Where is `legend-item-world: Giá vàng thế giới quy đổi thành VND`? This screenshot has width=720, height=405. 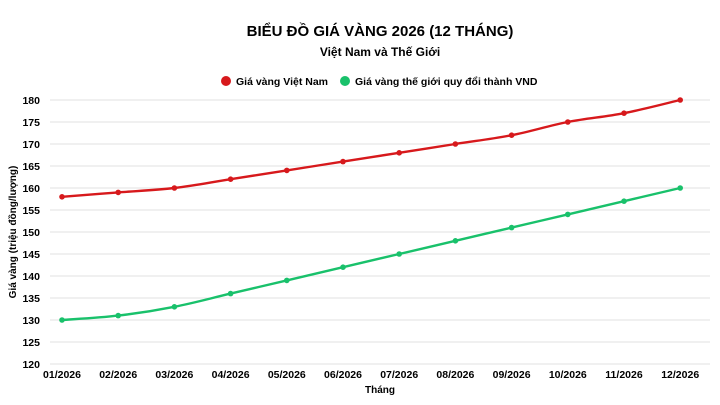
legend-item-world: Giá vàng thế giới quy đổi thành VND is located at coordinates (439, 82).